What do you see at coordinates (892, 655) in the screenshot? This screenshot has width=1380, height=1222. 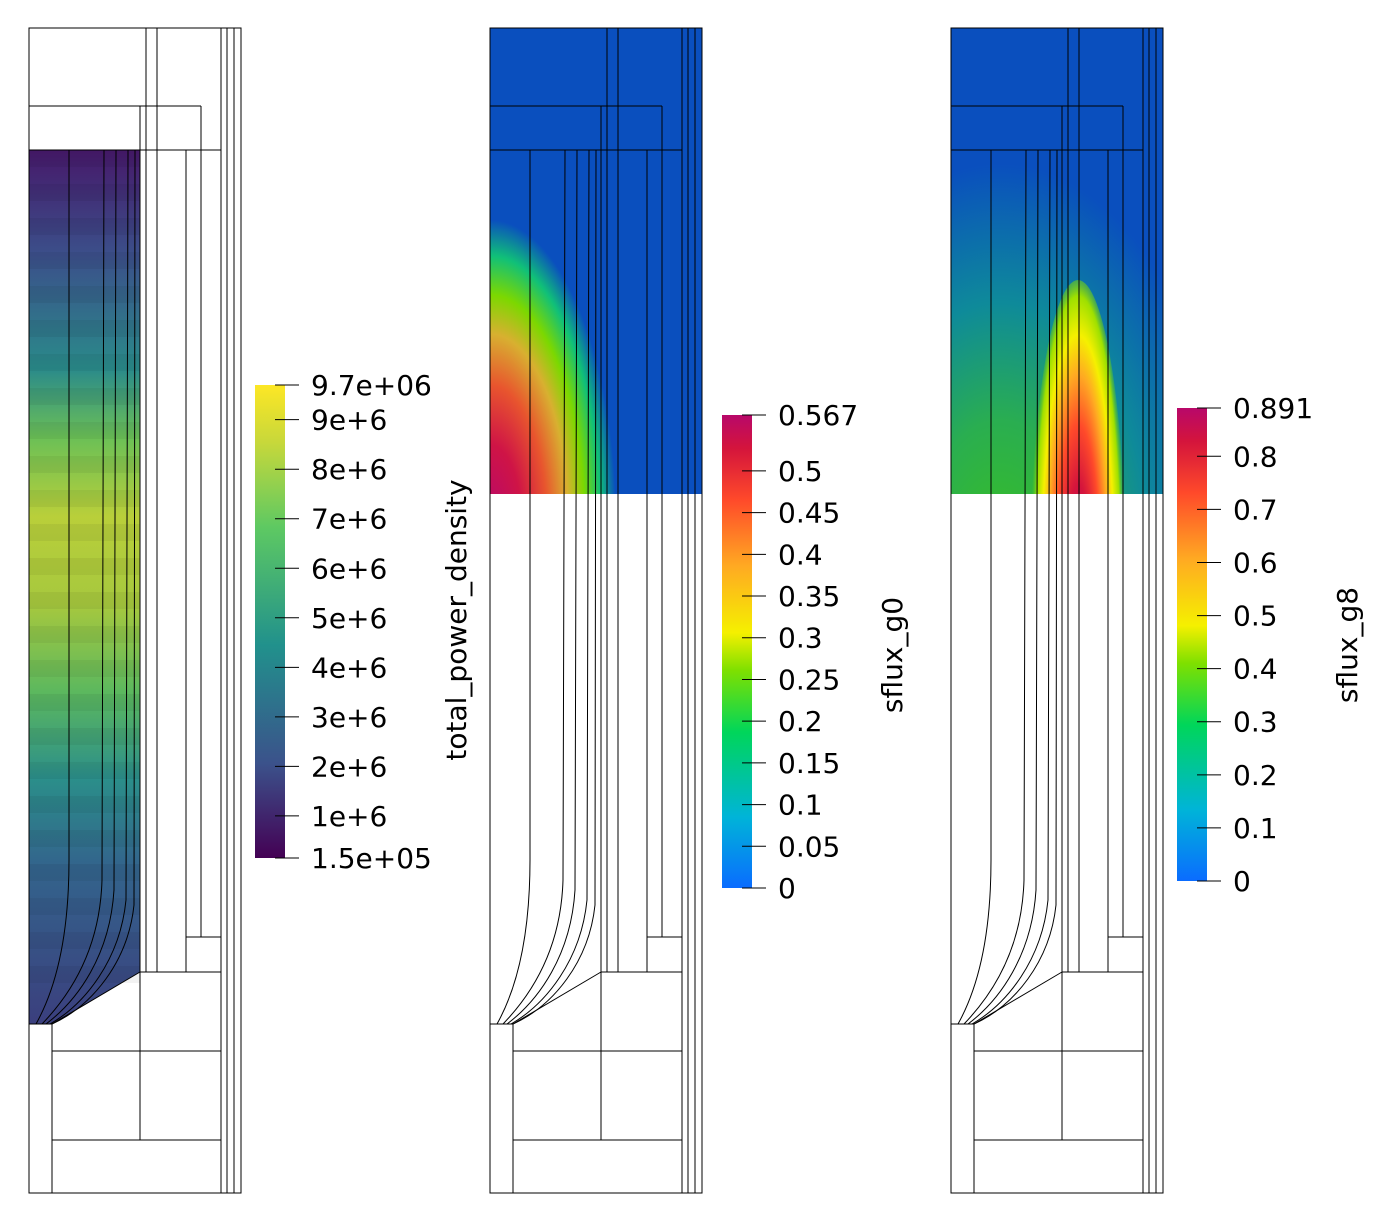 I see `colorbar-title-sflux-g0: sflux_g0` at bounding box center [892, 655].